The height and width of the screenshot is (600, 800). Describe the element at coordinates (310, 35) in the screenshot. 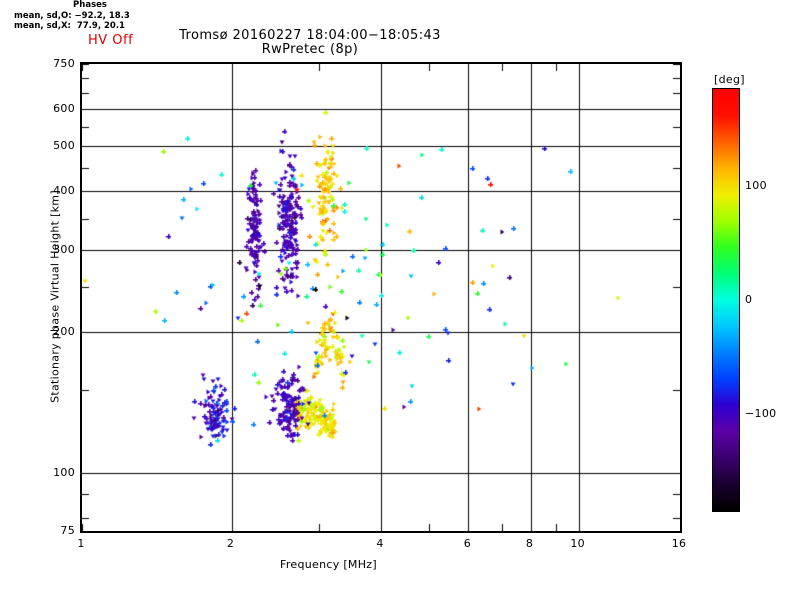

I see `page-title: Tromsø 20160227 18:04:00−18:05:43` at that location.